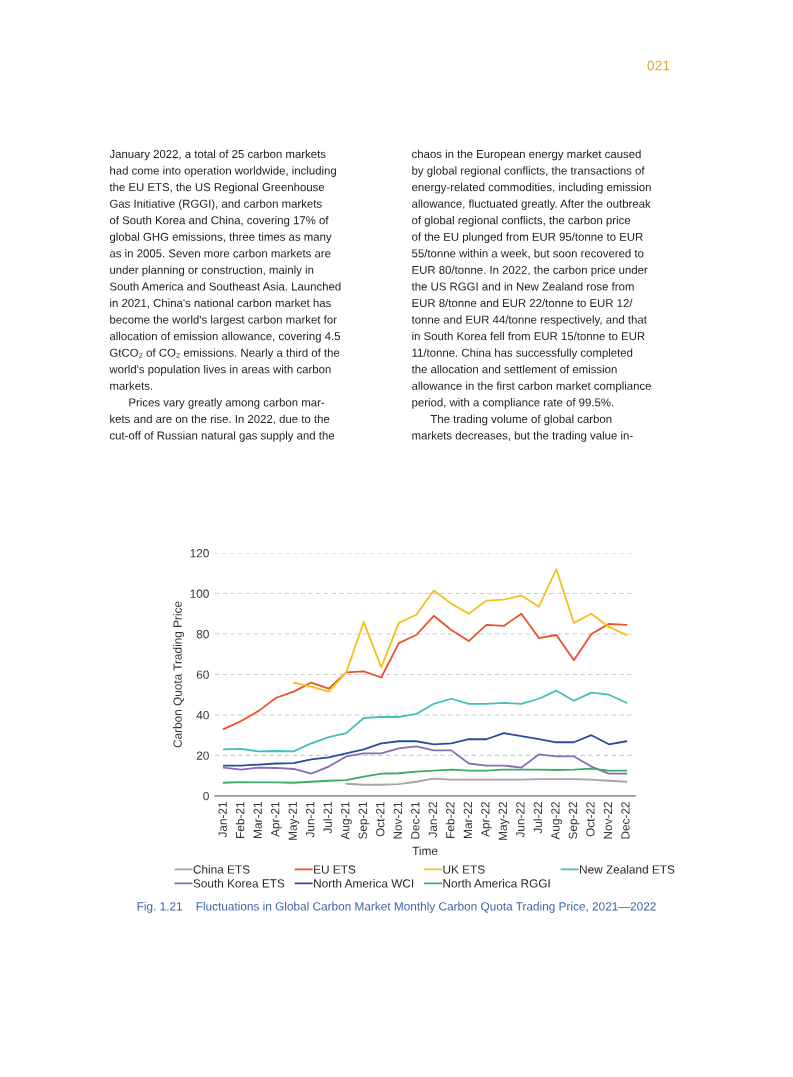 The width and height of the screenshot is (793, 1077). Describe the element at coordinates (222, 820) in the screenshot. I see `x-tick-label: Jan-21` at that location.